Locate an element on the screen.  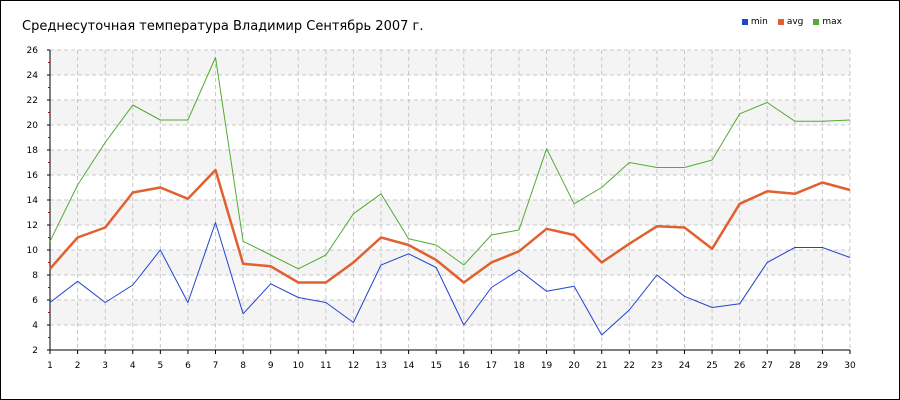
x-tick-label: 17 is located at coordinates (491, 366).